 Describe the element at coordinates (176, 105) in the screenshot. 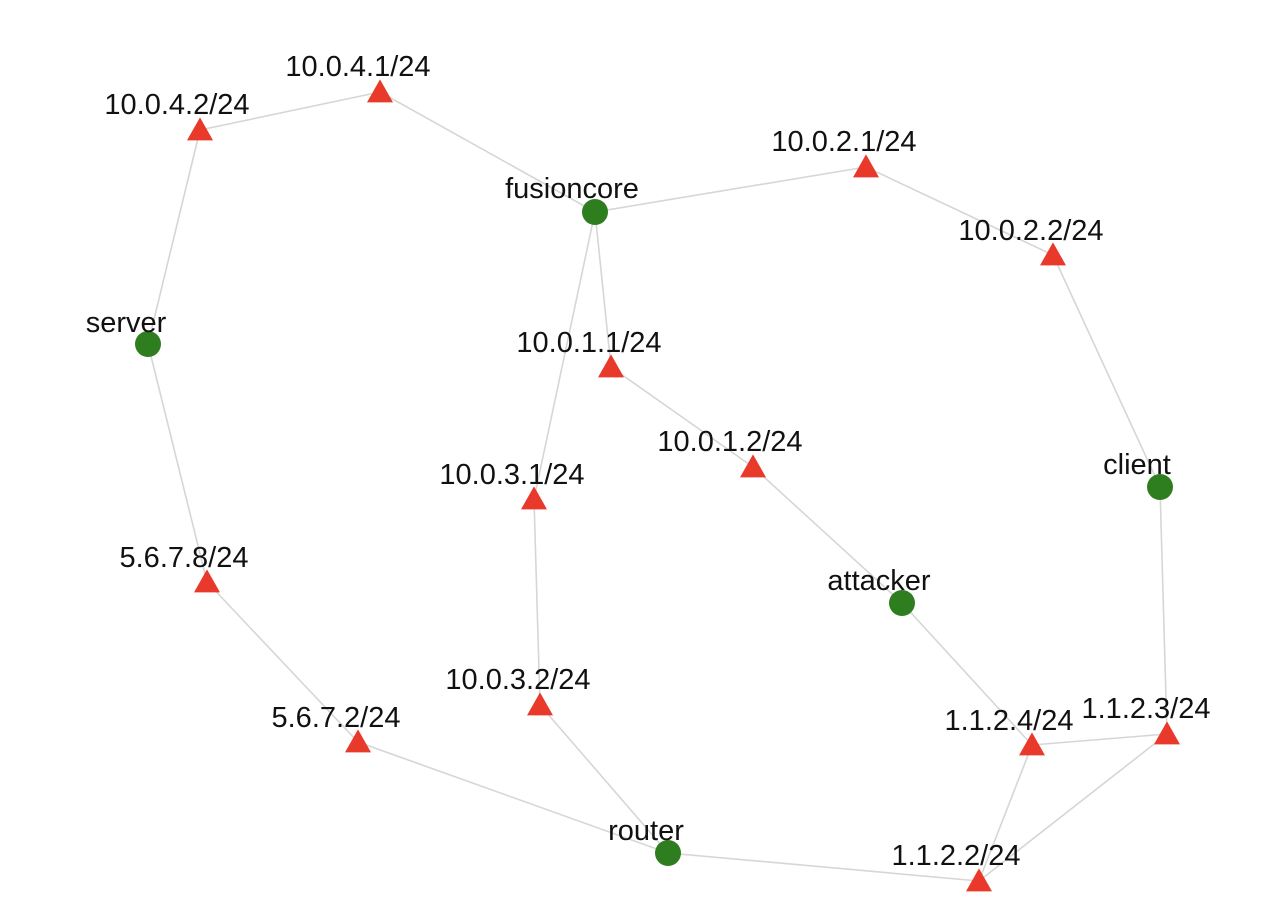

I see `node-label-ip_10_0_4_2: 10.0.4.2/24` at that location.